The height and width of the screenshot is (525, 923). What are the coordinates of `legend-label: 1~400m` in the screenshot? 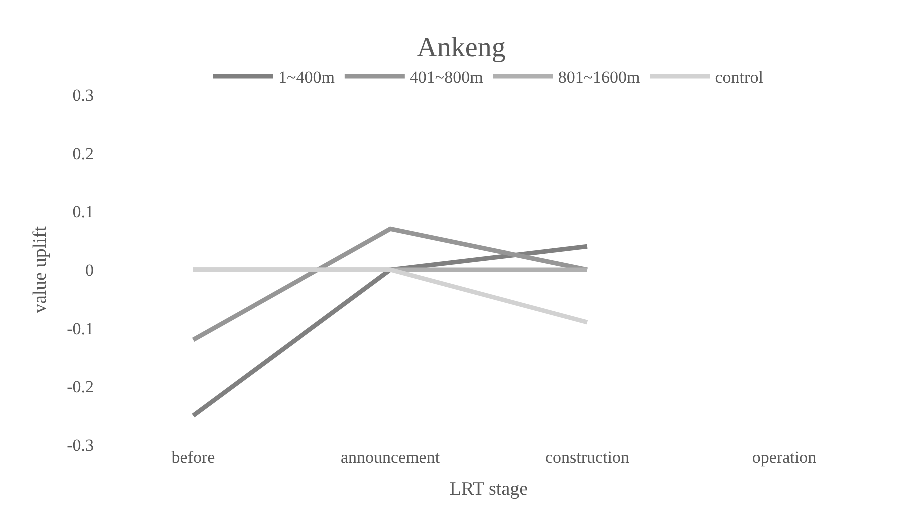 It's located at (306, 78).